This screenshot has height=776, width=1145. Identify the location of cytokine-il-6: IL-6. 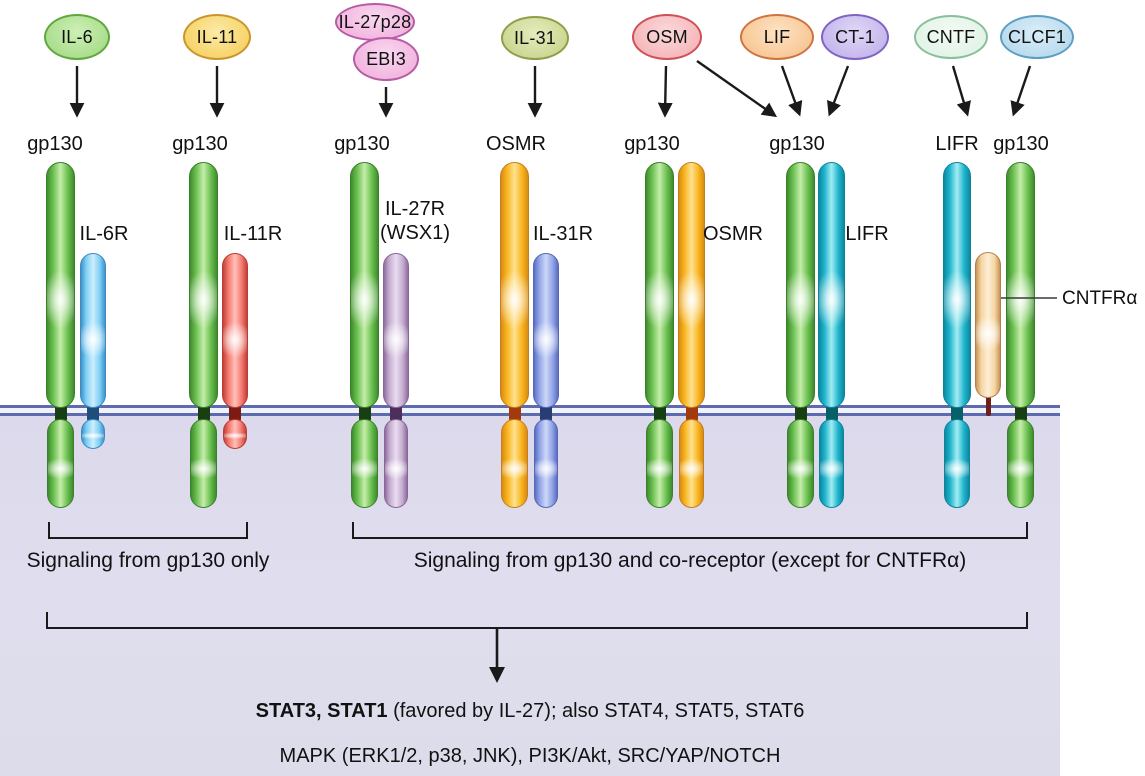
(77, 37).